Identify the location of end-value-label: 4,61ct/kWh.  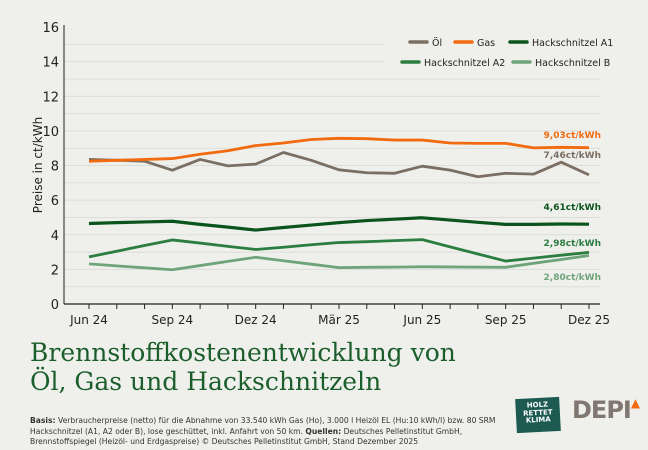
(572, 208).